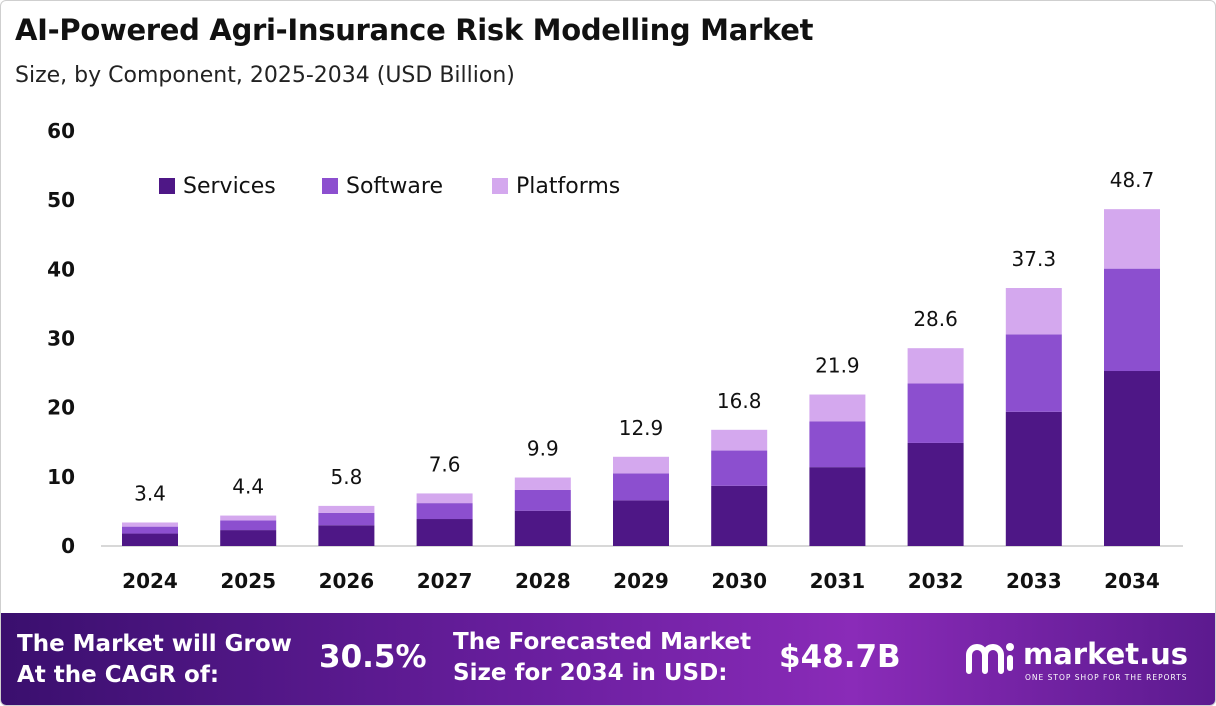  I want to click on x-tick-label: 2031, so click(838, 581).